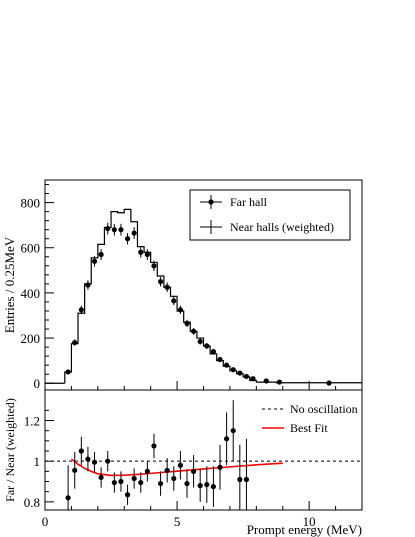 The height and width of the screenshot is (537, 415). What do you see at coordinates (32, 502) in the screenshot?
I see `y-tick-label: 0.8` at bounding box center [32, 502].